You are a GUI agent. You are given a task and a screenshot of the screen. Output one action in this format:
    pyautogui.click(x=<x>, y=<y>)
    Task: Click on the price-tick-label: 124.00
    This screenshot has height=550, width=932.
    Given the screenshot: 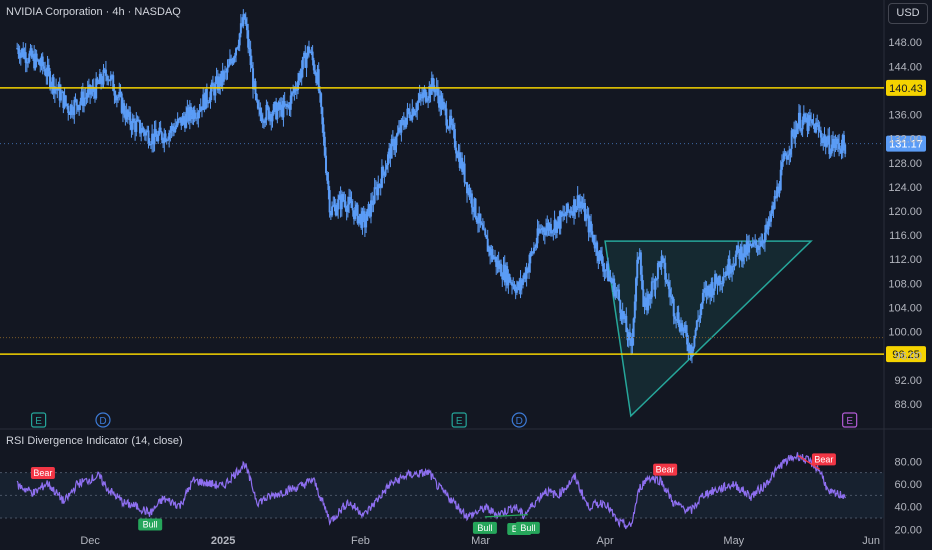 What is the action you would take?
    pyautogui.click(x=905, y=188)
    